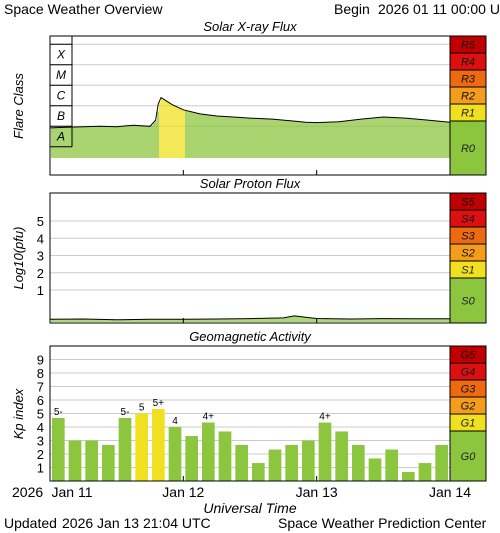  I want to click on scale-label: S4, so click(467, 220).